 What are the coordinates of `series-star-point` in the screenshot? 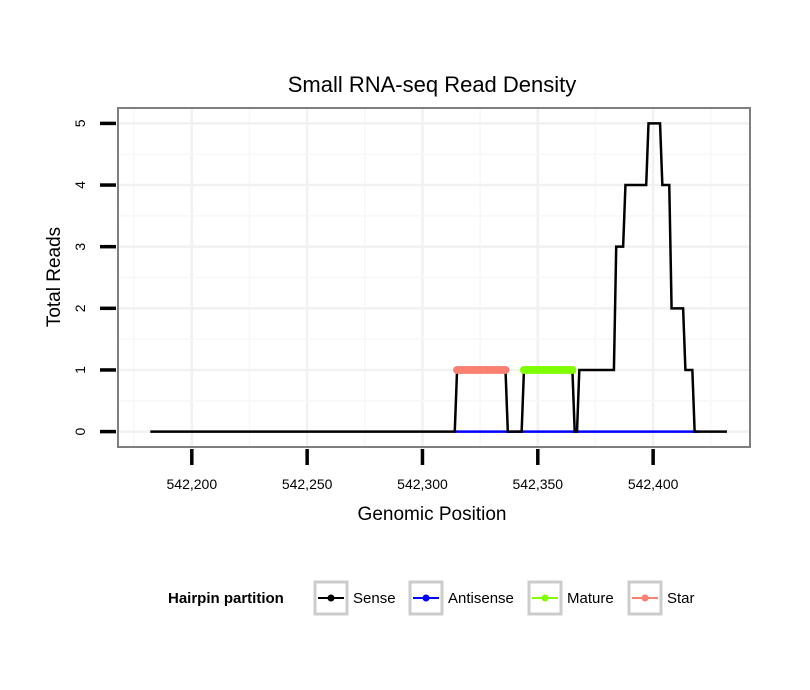 It's located at (505, 369).